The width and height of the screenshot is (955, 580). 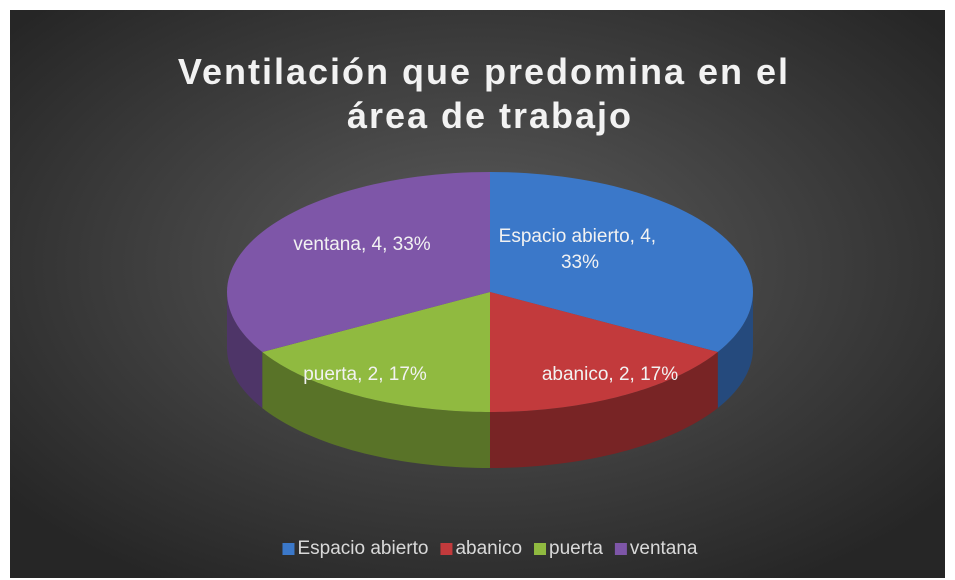 I want to click on legend-label: Espacio abierto, so click(x=362, y=548).